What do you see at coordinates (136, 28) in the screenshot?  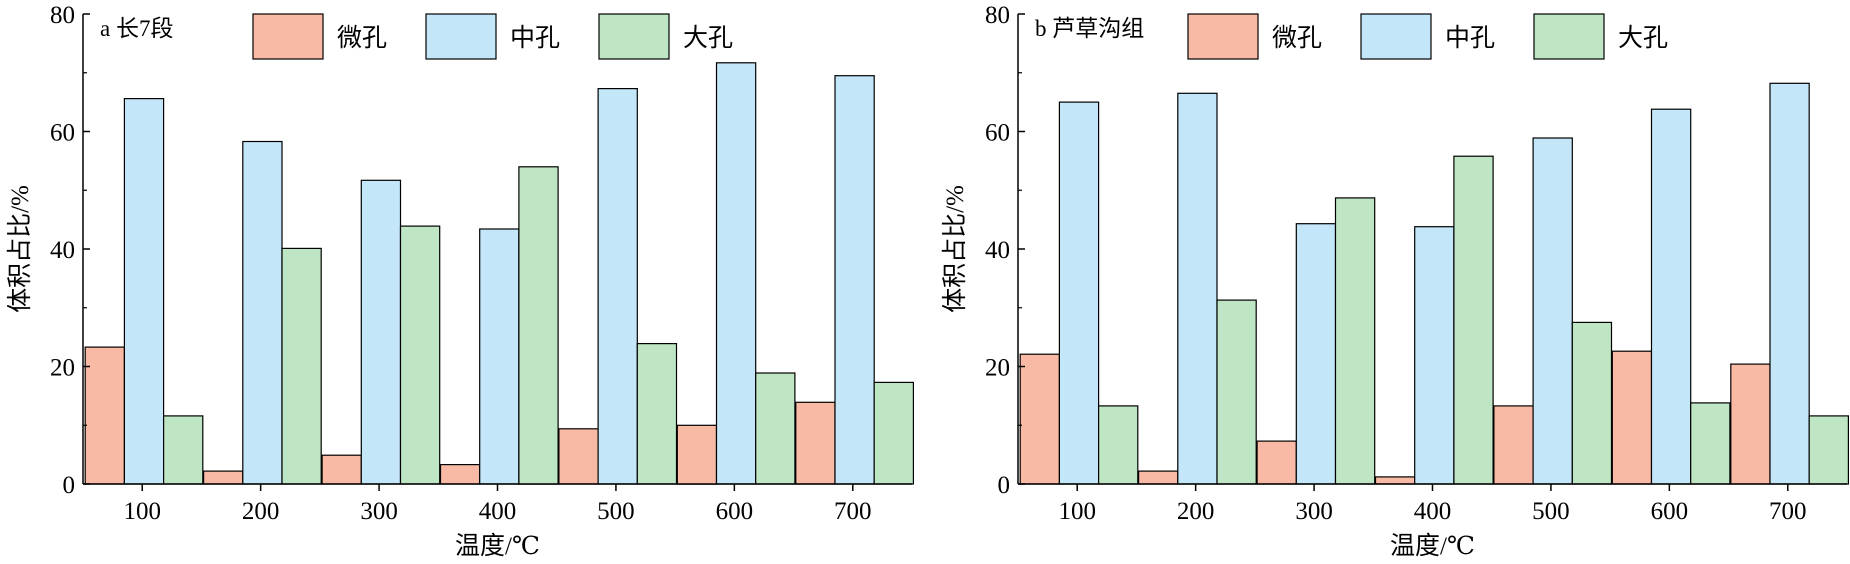 I see `panel-label: a 长7段` at bounding box center [136, 28].